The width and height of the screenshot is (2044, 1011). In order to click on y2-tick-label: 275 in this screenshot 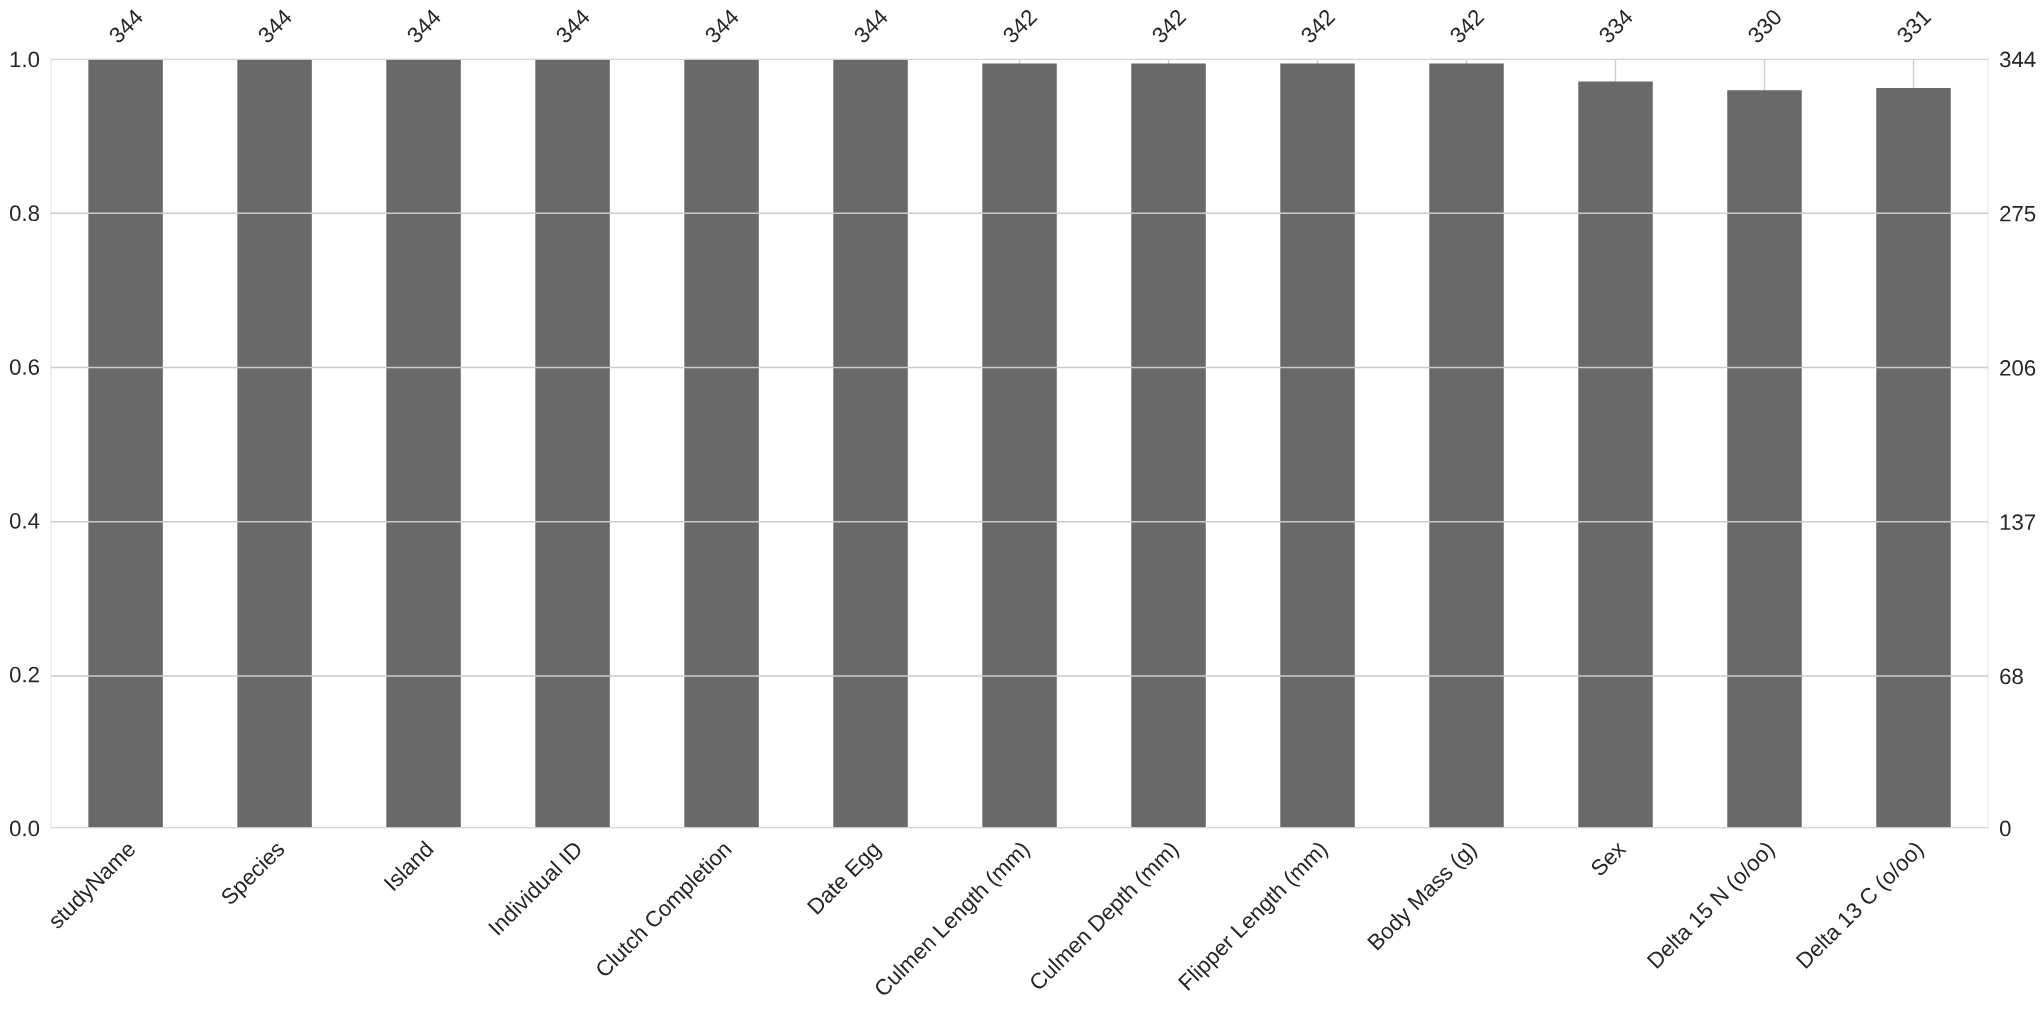, I will do `click(2018, 213)`.